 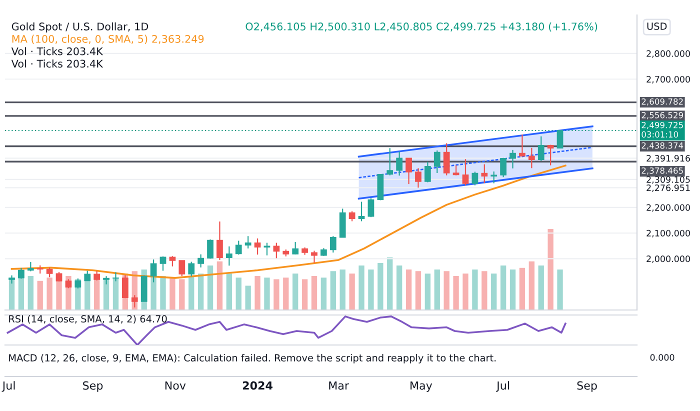 I want to click on text: Gold Spot / U.S. Dollar, 1D, so click(x=80, y=27).